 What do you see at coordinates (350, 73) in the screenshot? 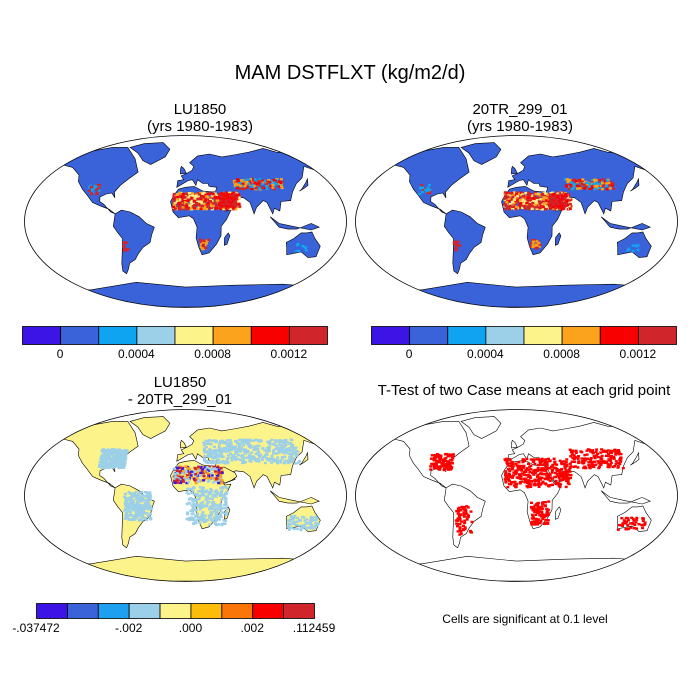
I see `figure-title: MAM DSTFLXT (kg/m2/d)` at bounding box center [350, 73].